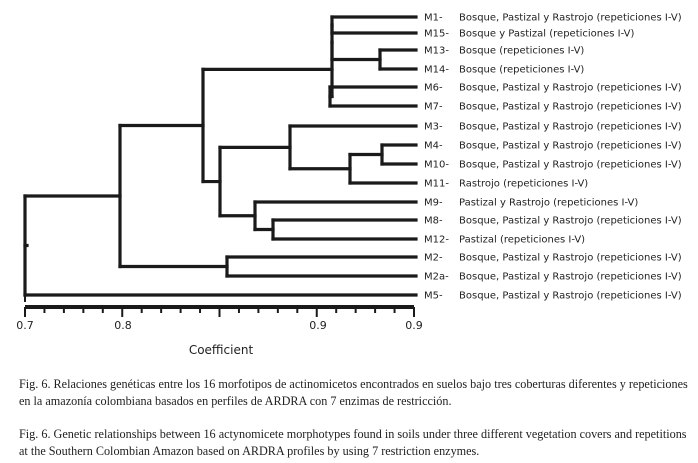 This screenshot has height=463, width=698. I want to click on leaf-label: Pastizal (repeticiones I-V), so click(522, 240).